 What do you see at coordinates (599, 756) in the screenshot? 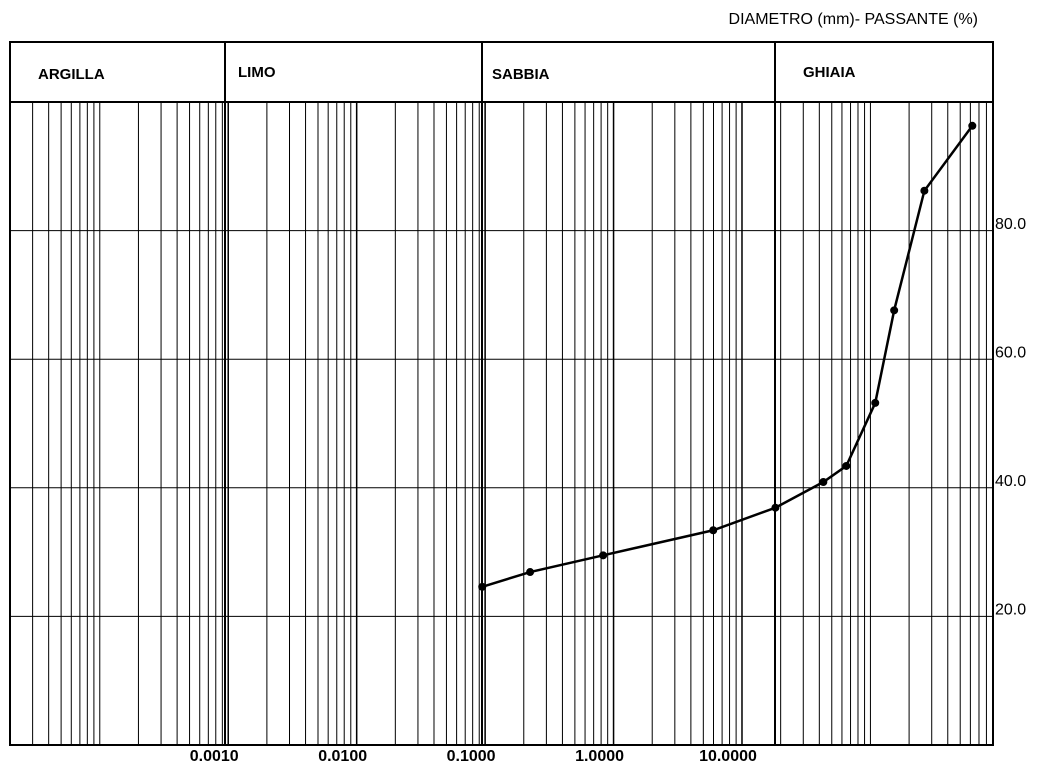
I see `x-tick-label: 1.0000` at bounding box center [599, 756].